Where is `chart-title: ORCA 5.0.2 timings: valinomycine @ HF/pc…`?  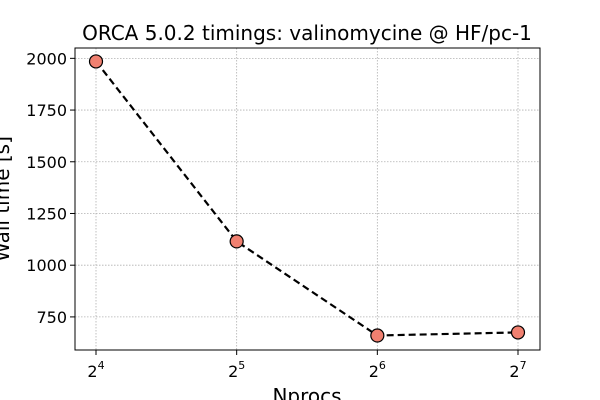 chart-title: ORCA 5.0.2 timings: valinomycine @ HF/pc… is located at coordinates (307, 33).